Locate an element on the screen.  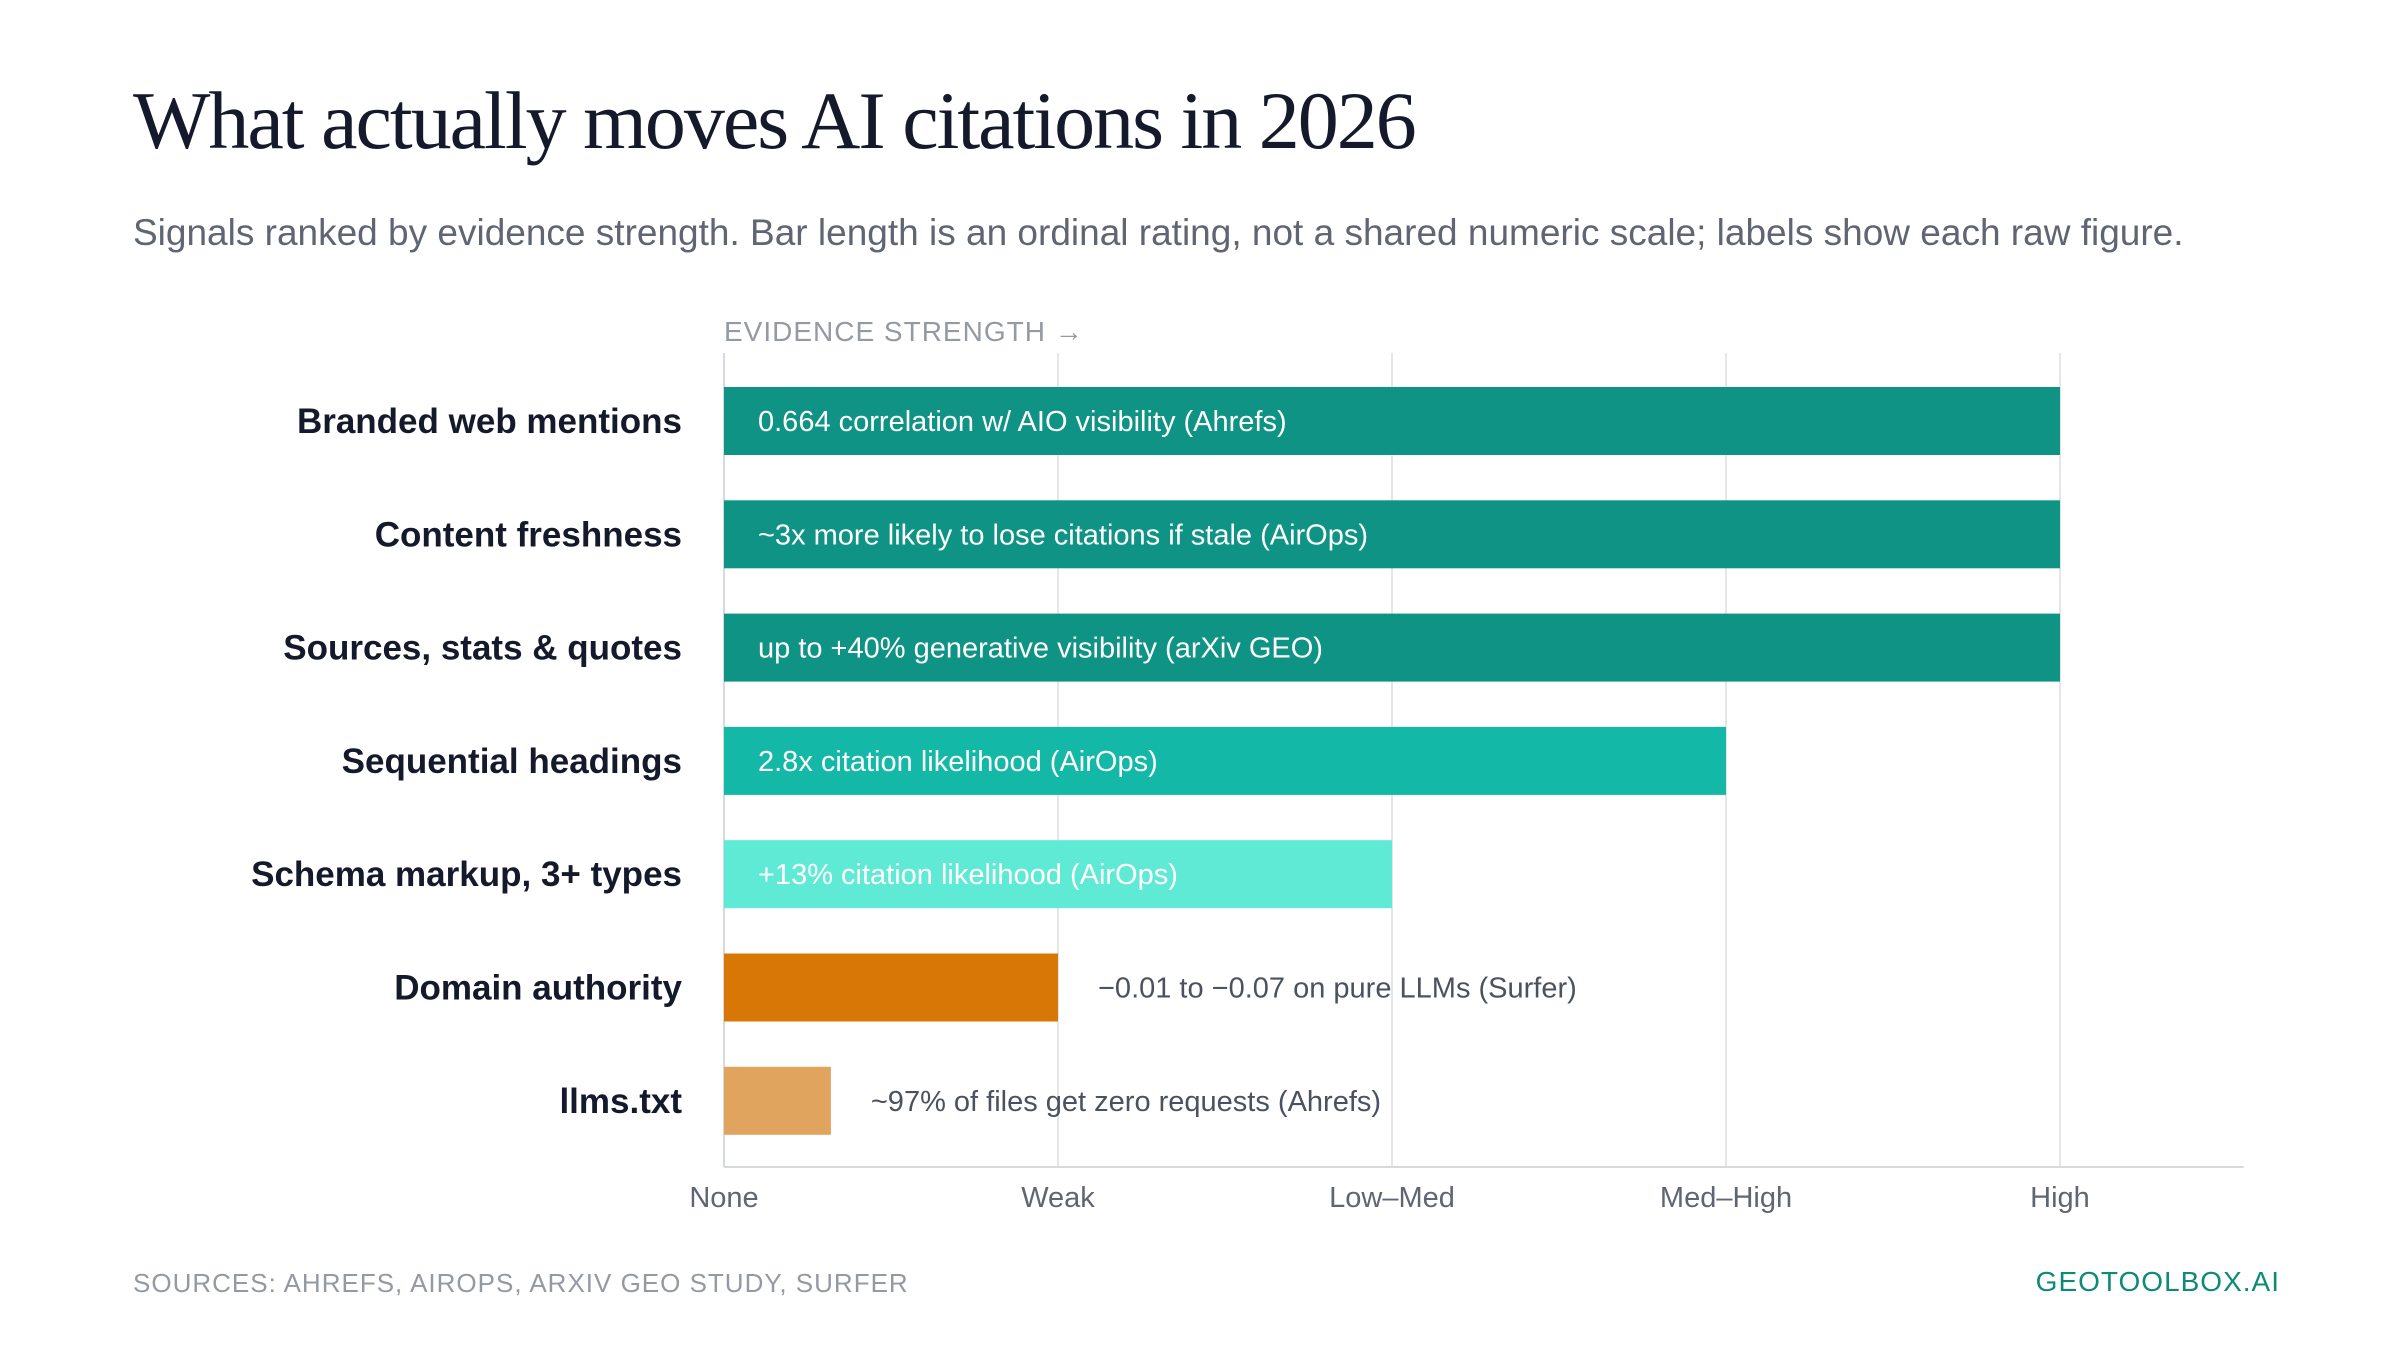
bar-value-label: +13% citation likelihood (AirOps) is located at coordinates (968, 875).